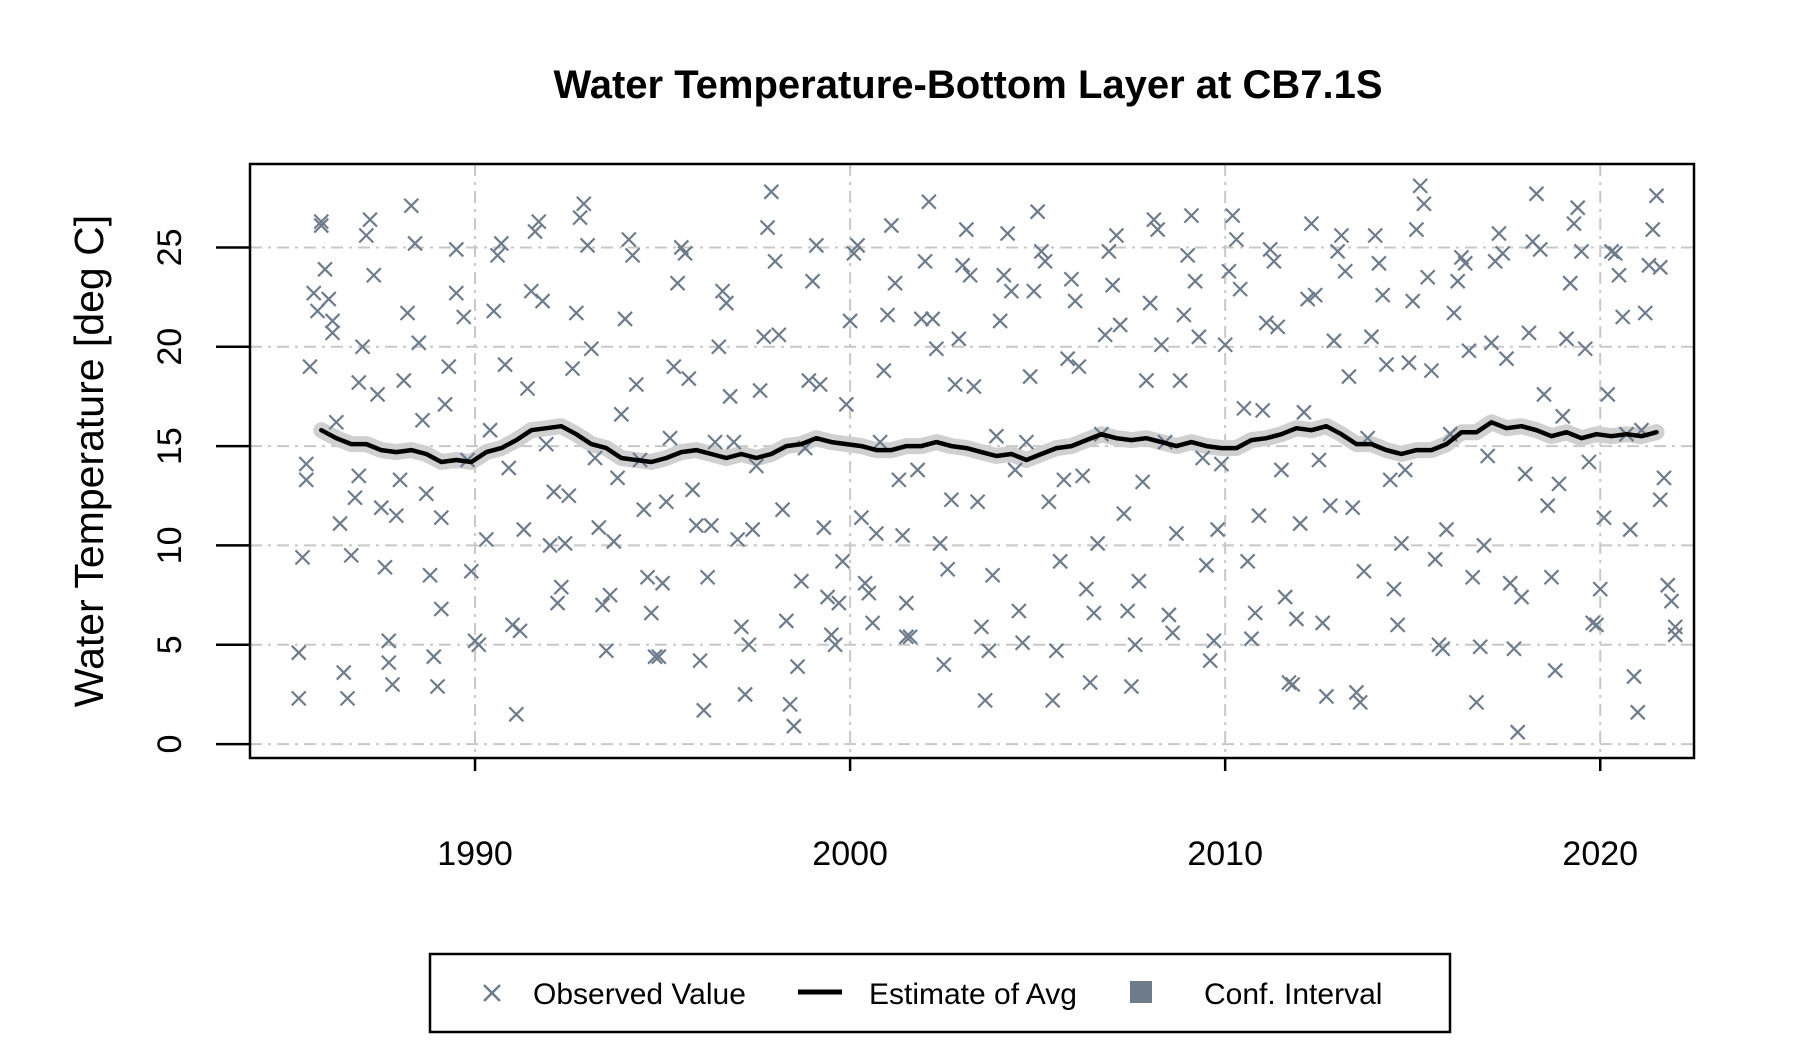  I want to click on x-tick-label: 2010, so click(1225, 854).